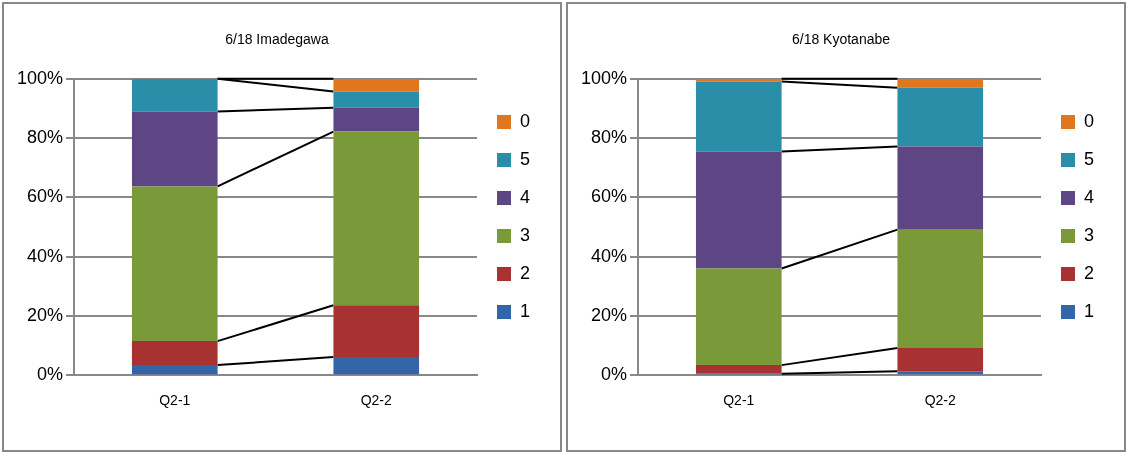  I want to click on chart-title: 6/18 Kyotanabe, so click(841, 39).